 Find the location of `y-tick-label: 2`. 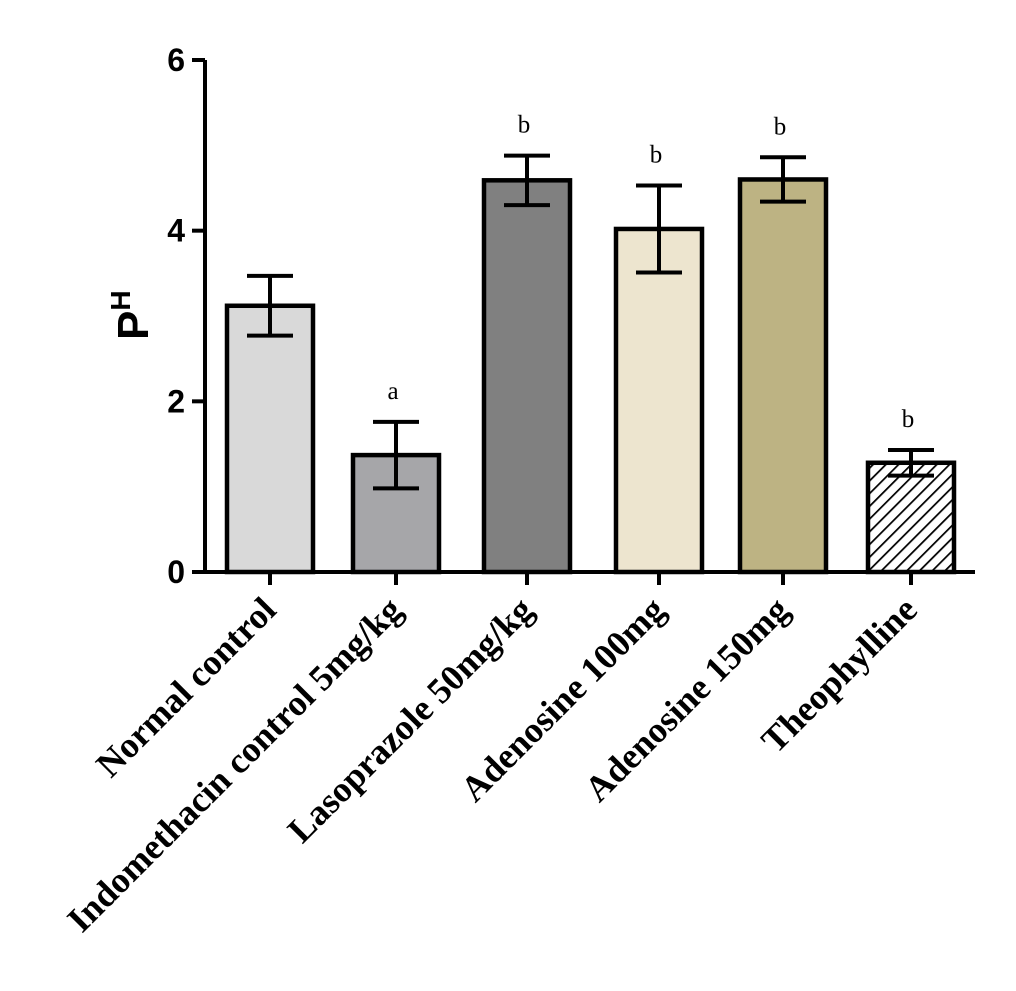

y-tick-label: 2 is located at coordinates (176, 401).